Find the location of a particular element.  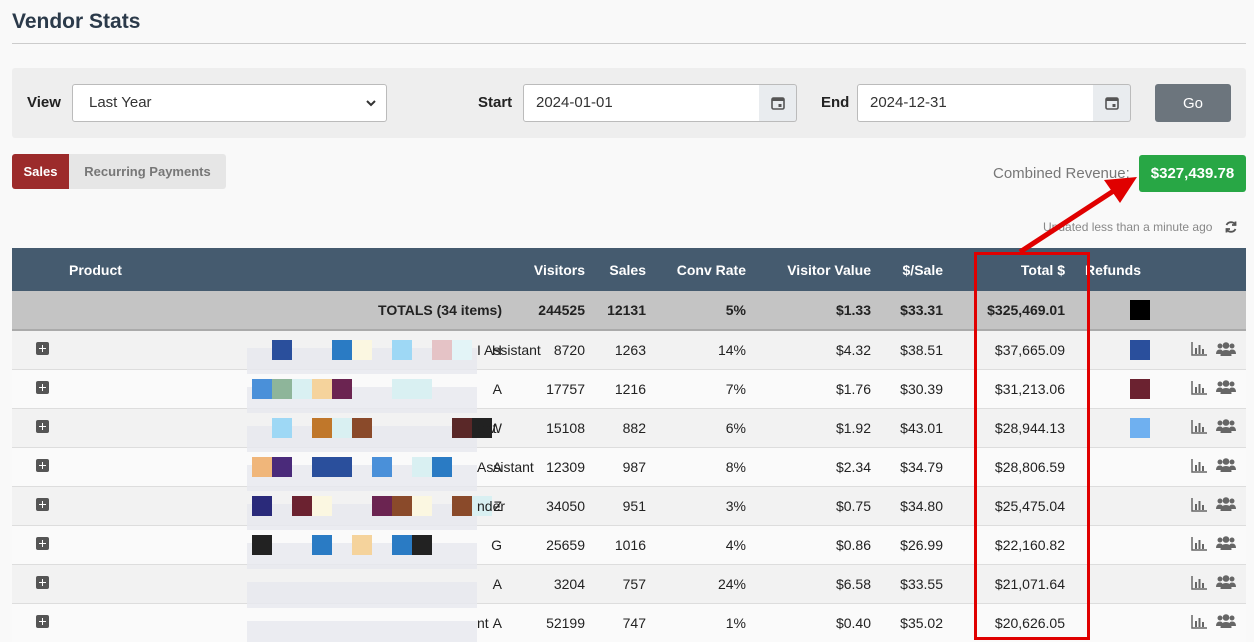

product-cell: A Assistant is located at coordinates (296, 469).